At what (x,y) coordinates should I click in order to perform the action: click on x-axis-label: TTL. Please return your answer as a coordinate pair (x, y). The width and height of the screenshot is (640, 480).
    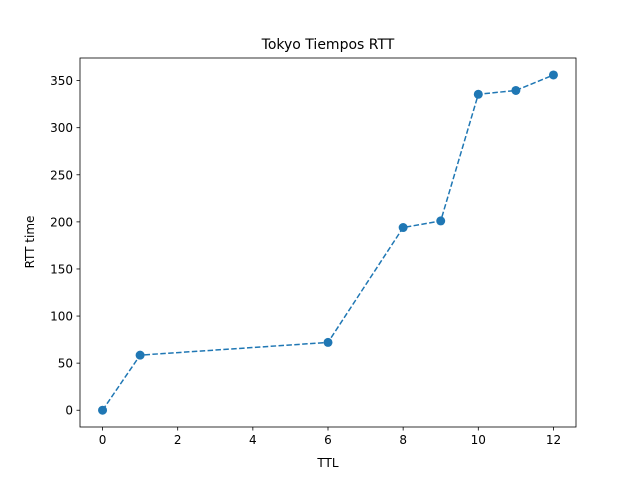
    Looking at the image, I should click on (327, 463).